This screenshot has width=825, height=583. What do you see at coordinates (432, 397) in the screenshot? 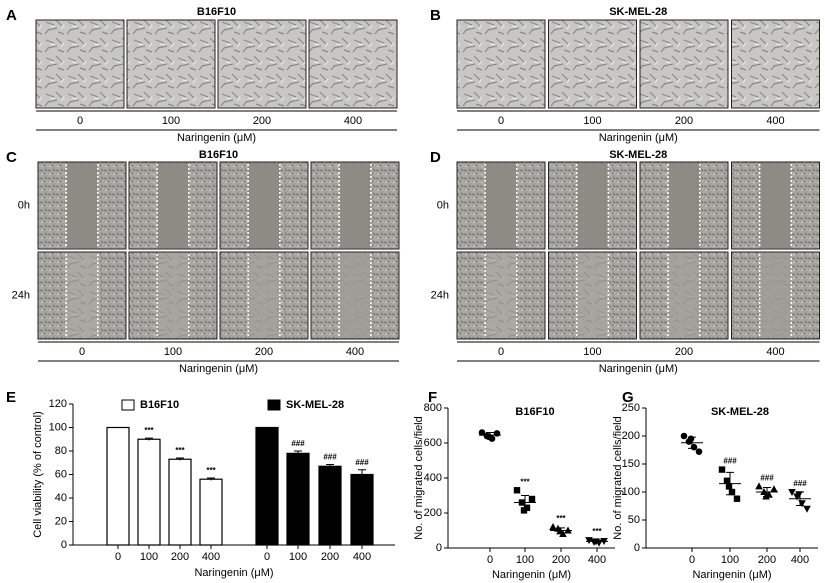
I see `panel-label: F` at bounding box center [432, 397].